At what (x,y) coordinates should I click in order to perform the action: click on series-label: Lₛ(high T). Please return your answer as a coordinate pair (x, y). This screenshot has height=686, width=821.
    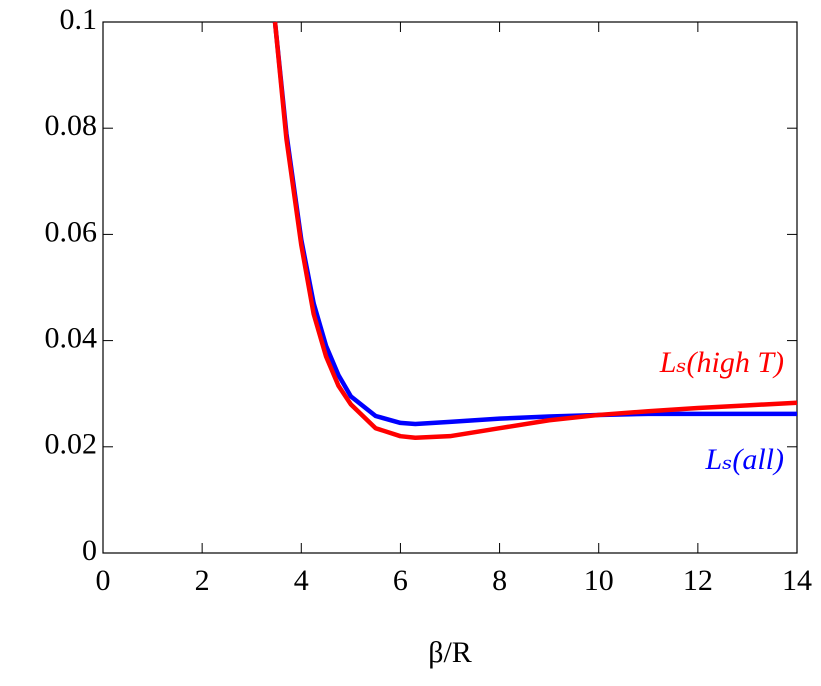
    Looking at the image, I should click on (721, 362).